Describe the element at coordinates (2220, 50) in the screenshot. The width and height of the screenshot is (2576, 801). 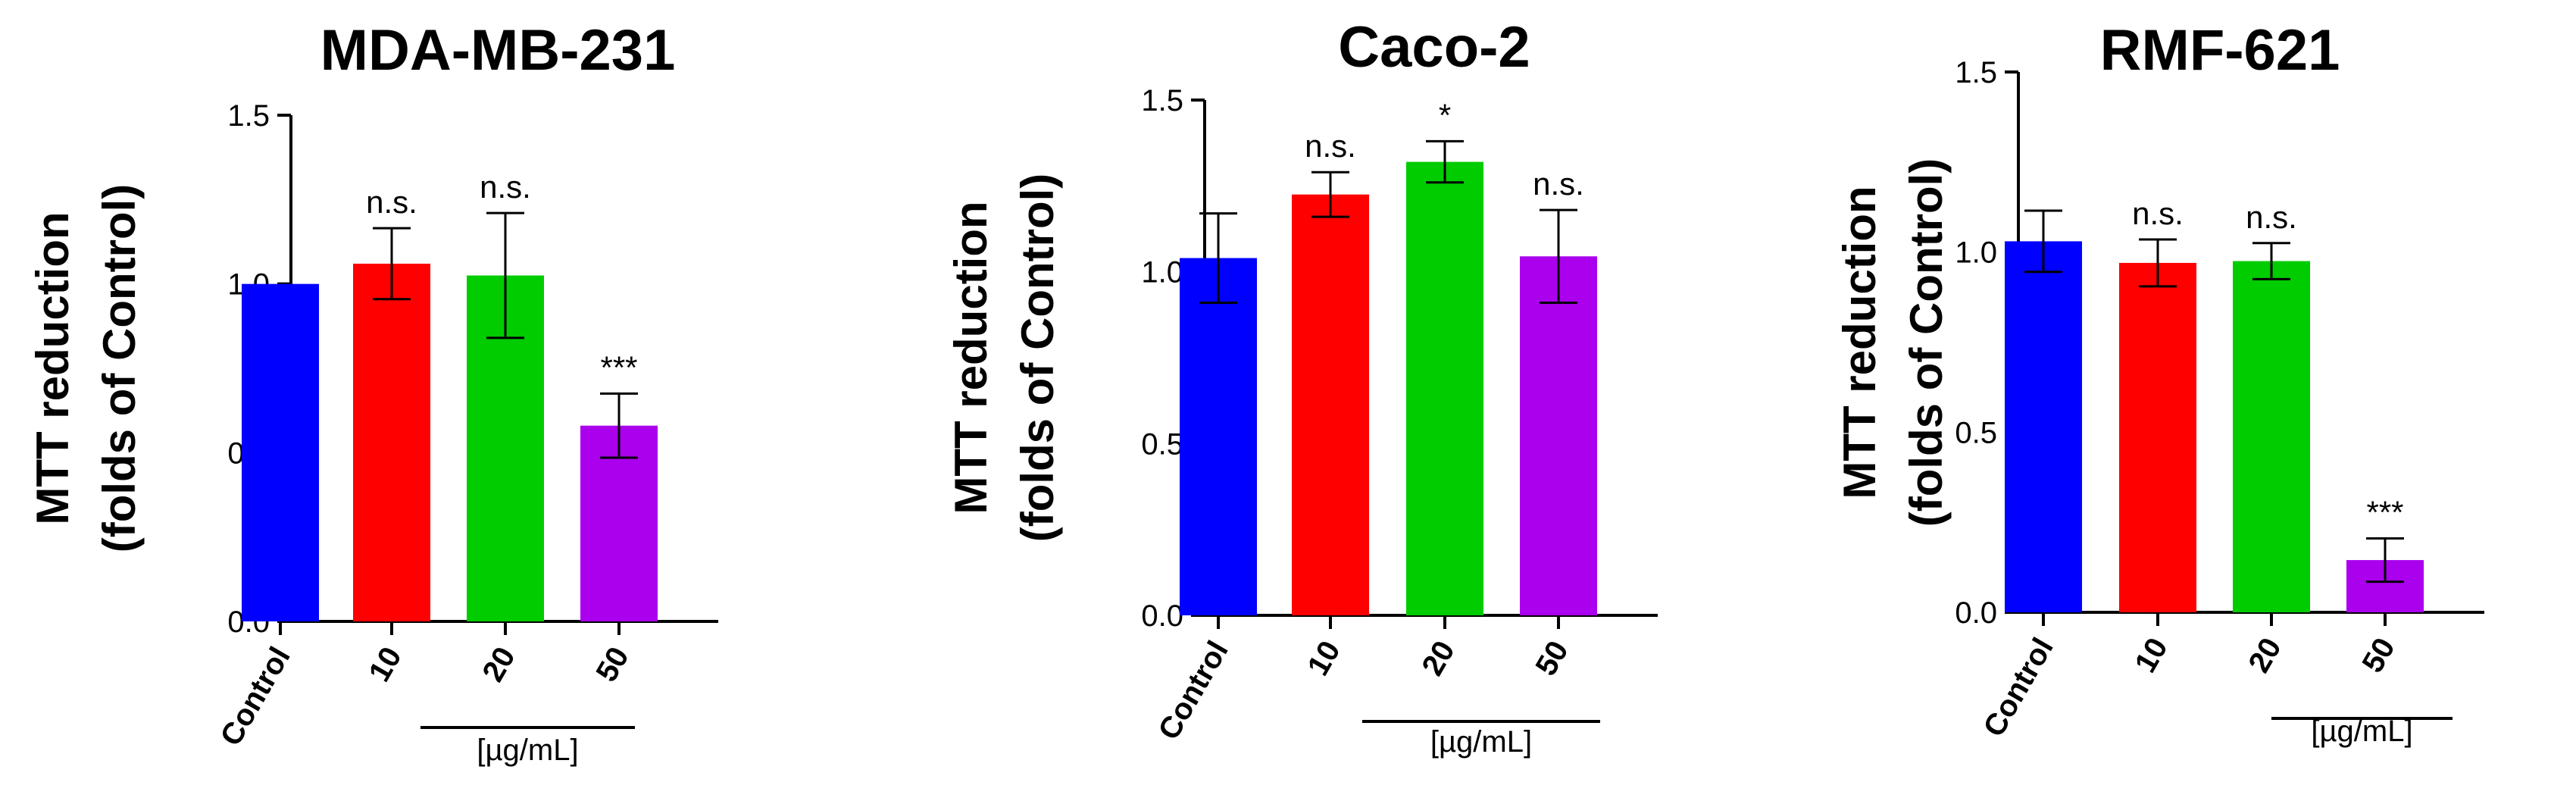
I see `chart-title: RMF-621` at that location.